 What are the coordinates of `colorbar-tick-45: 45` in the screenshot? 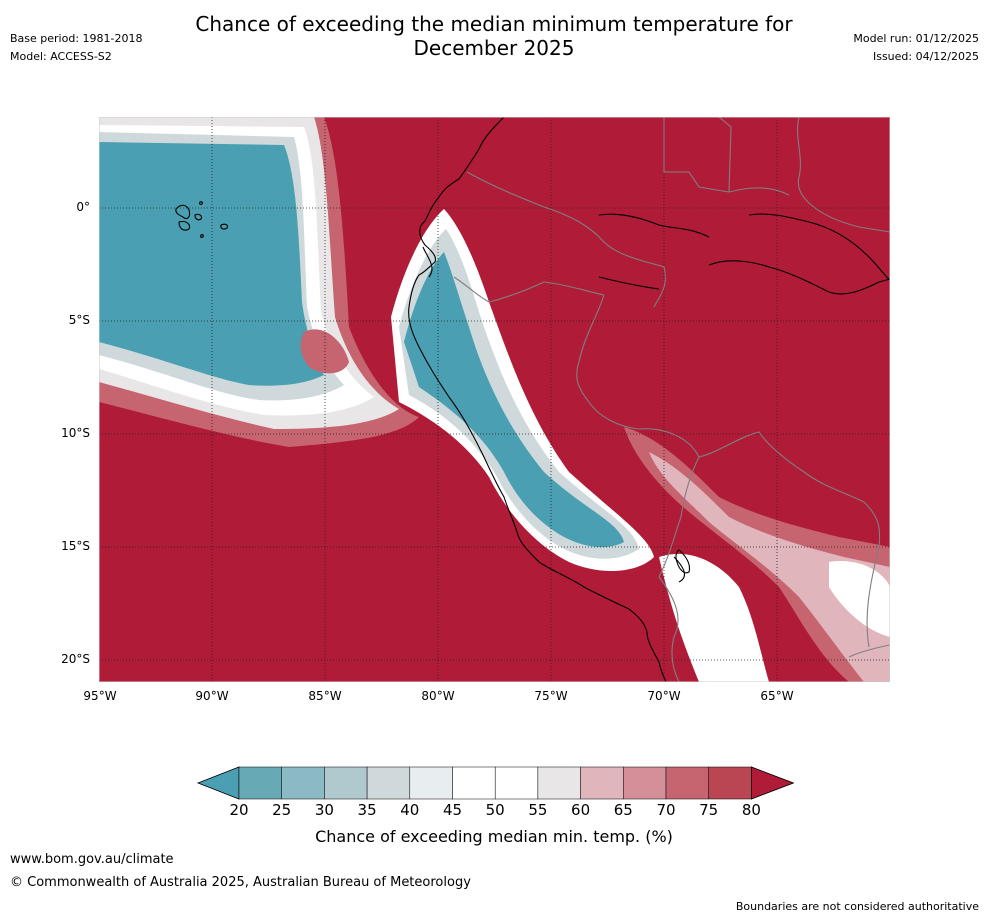 It's located at (452, 810).